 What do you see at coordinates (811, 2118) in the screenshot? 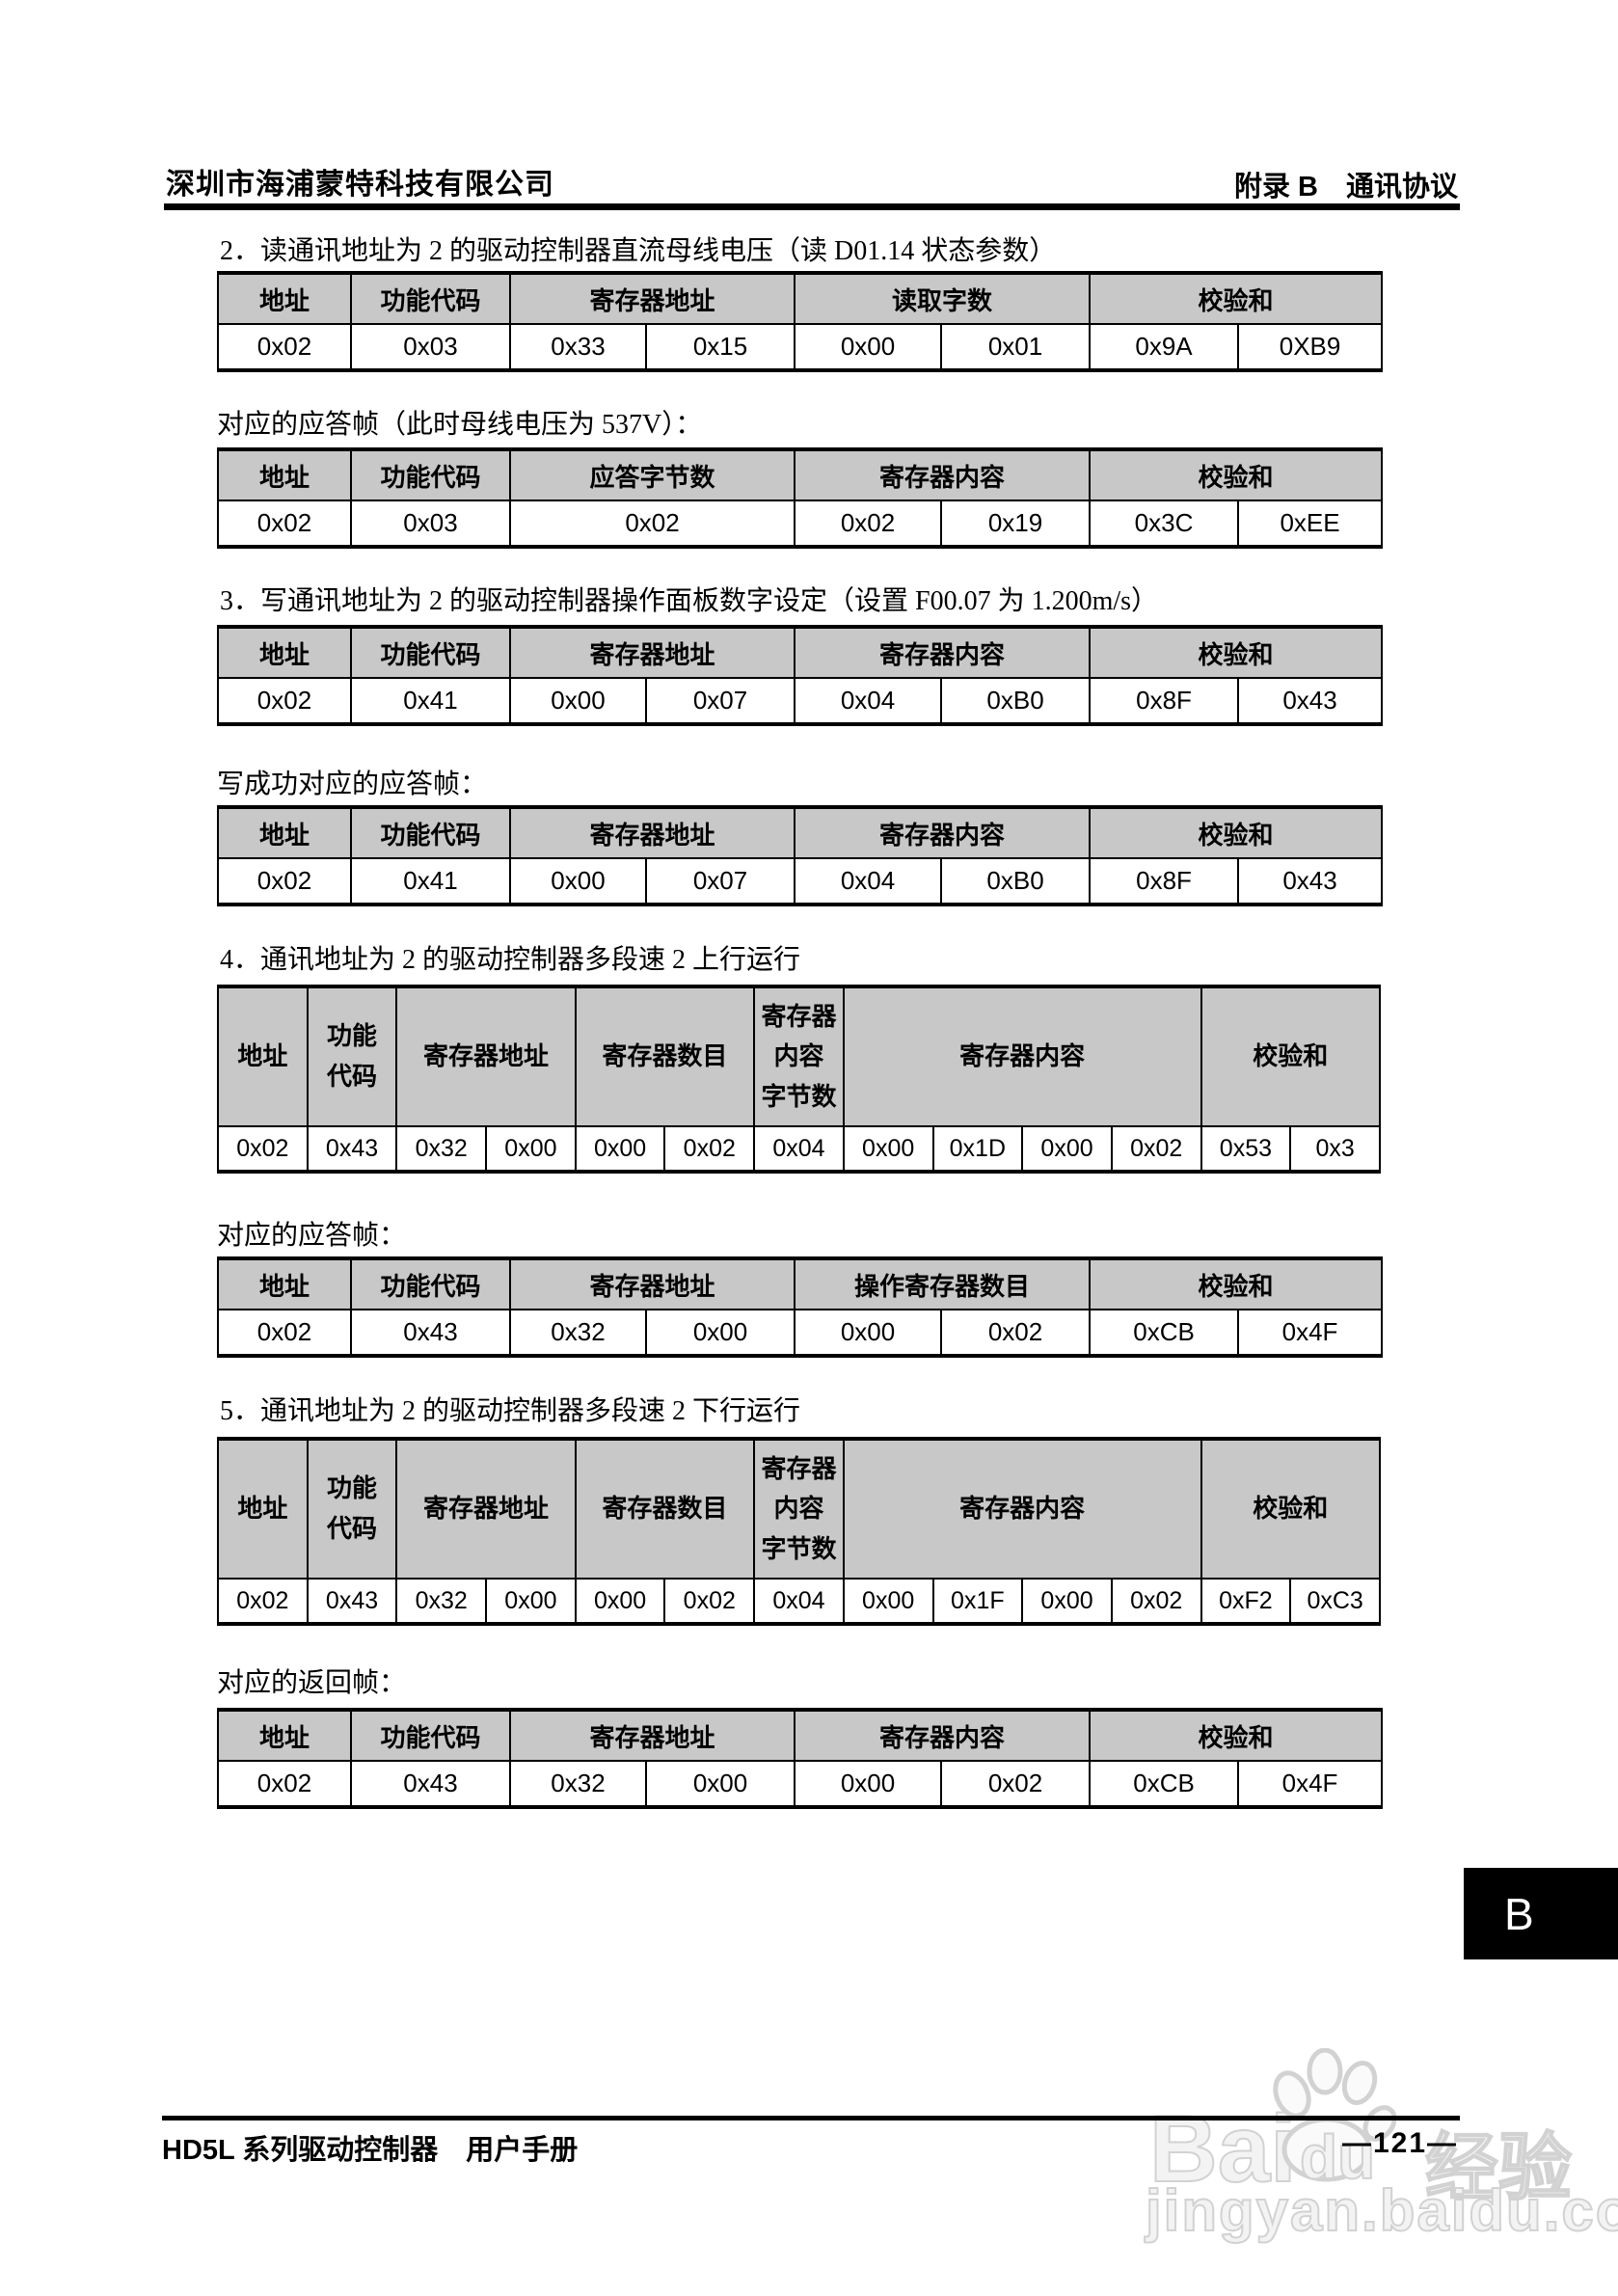
I see `footer-rule` at bounding box center [811, 2118].